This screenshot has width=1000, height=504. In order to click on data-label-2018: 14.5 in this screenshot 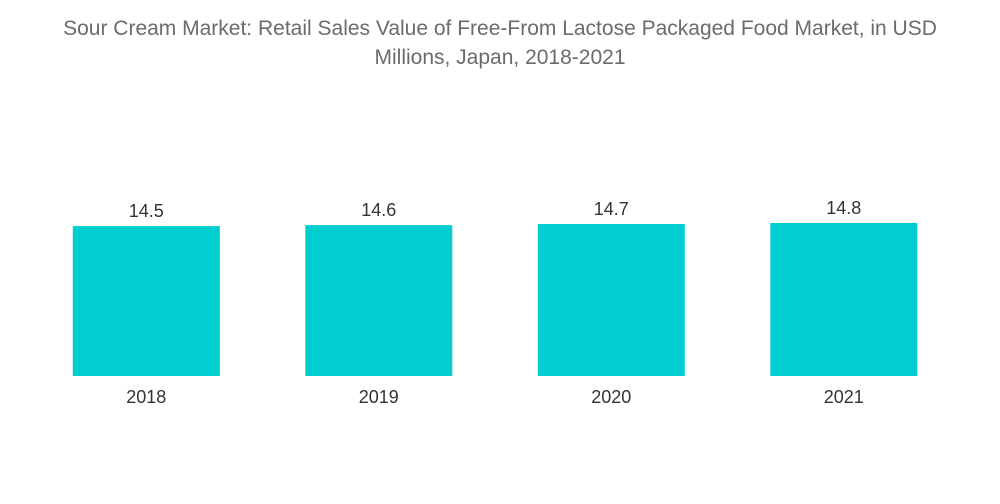, I will do `click(146, 211)`.